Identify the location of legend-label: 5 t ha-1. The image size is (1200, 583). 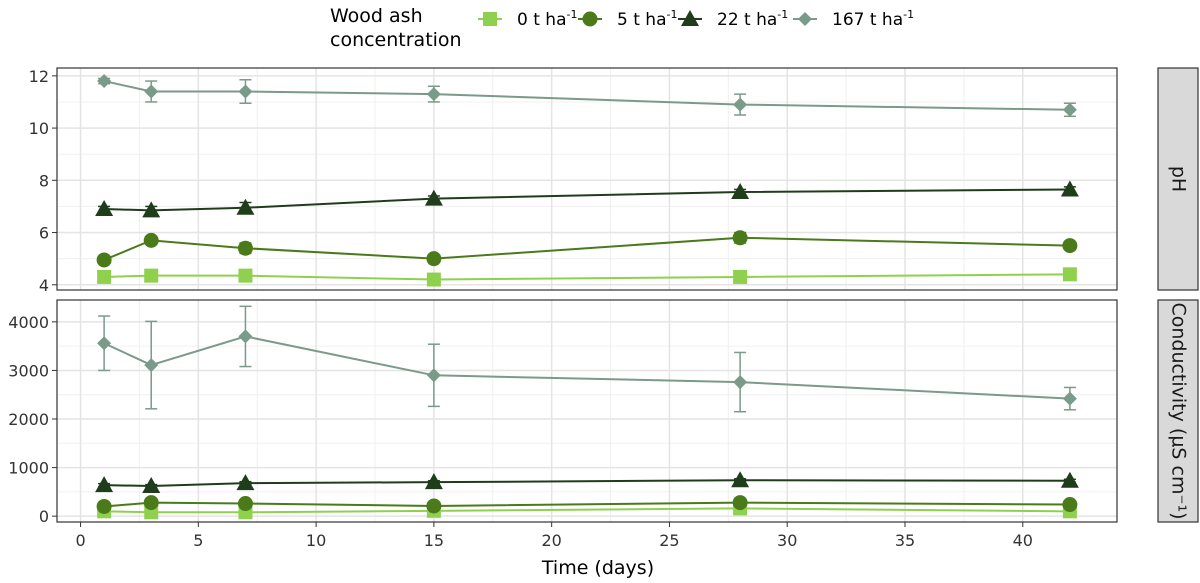
(647, 19).